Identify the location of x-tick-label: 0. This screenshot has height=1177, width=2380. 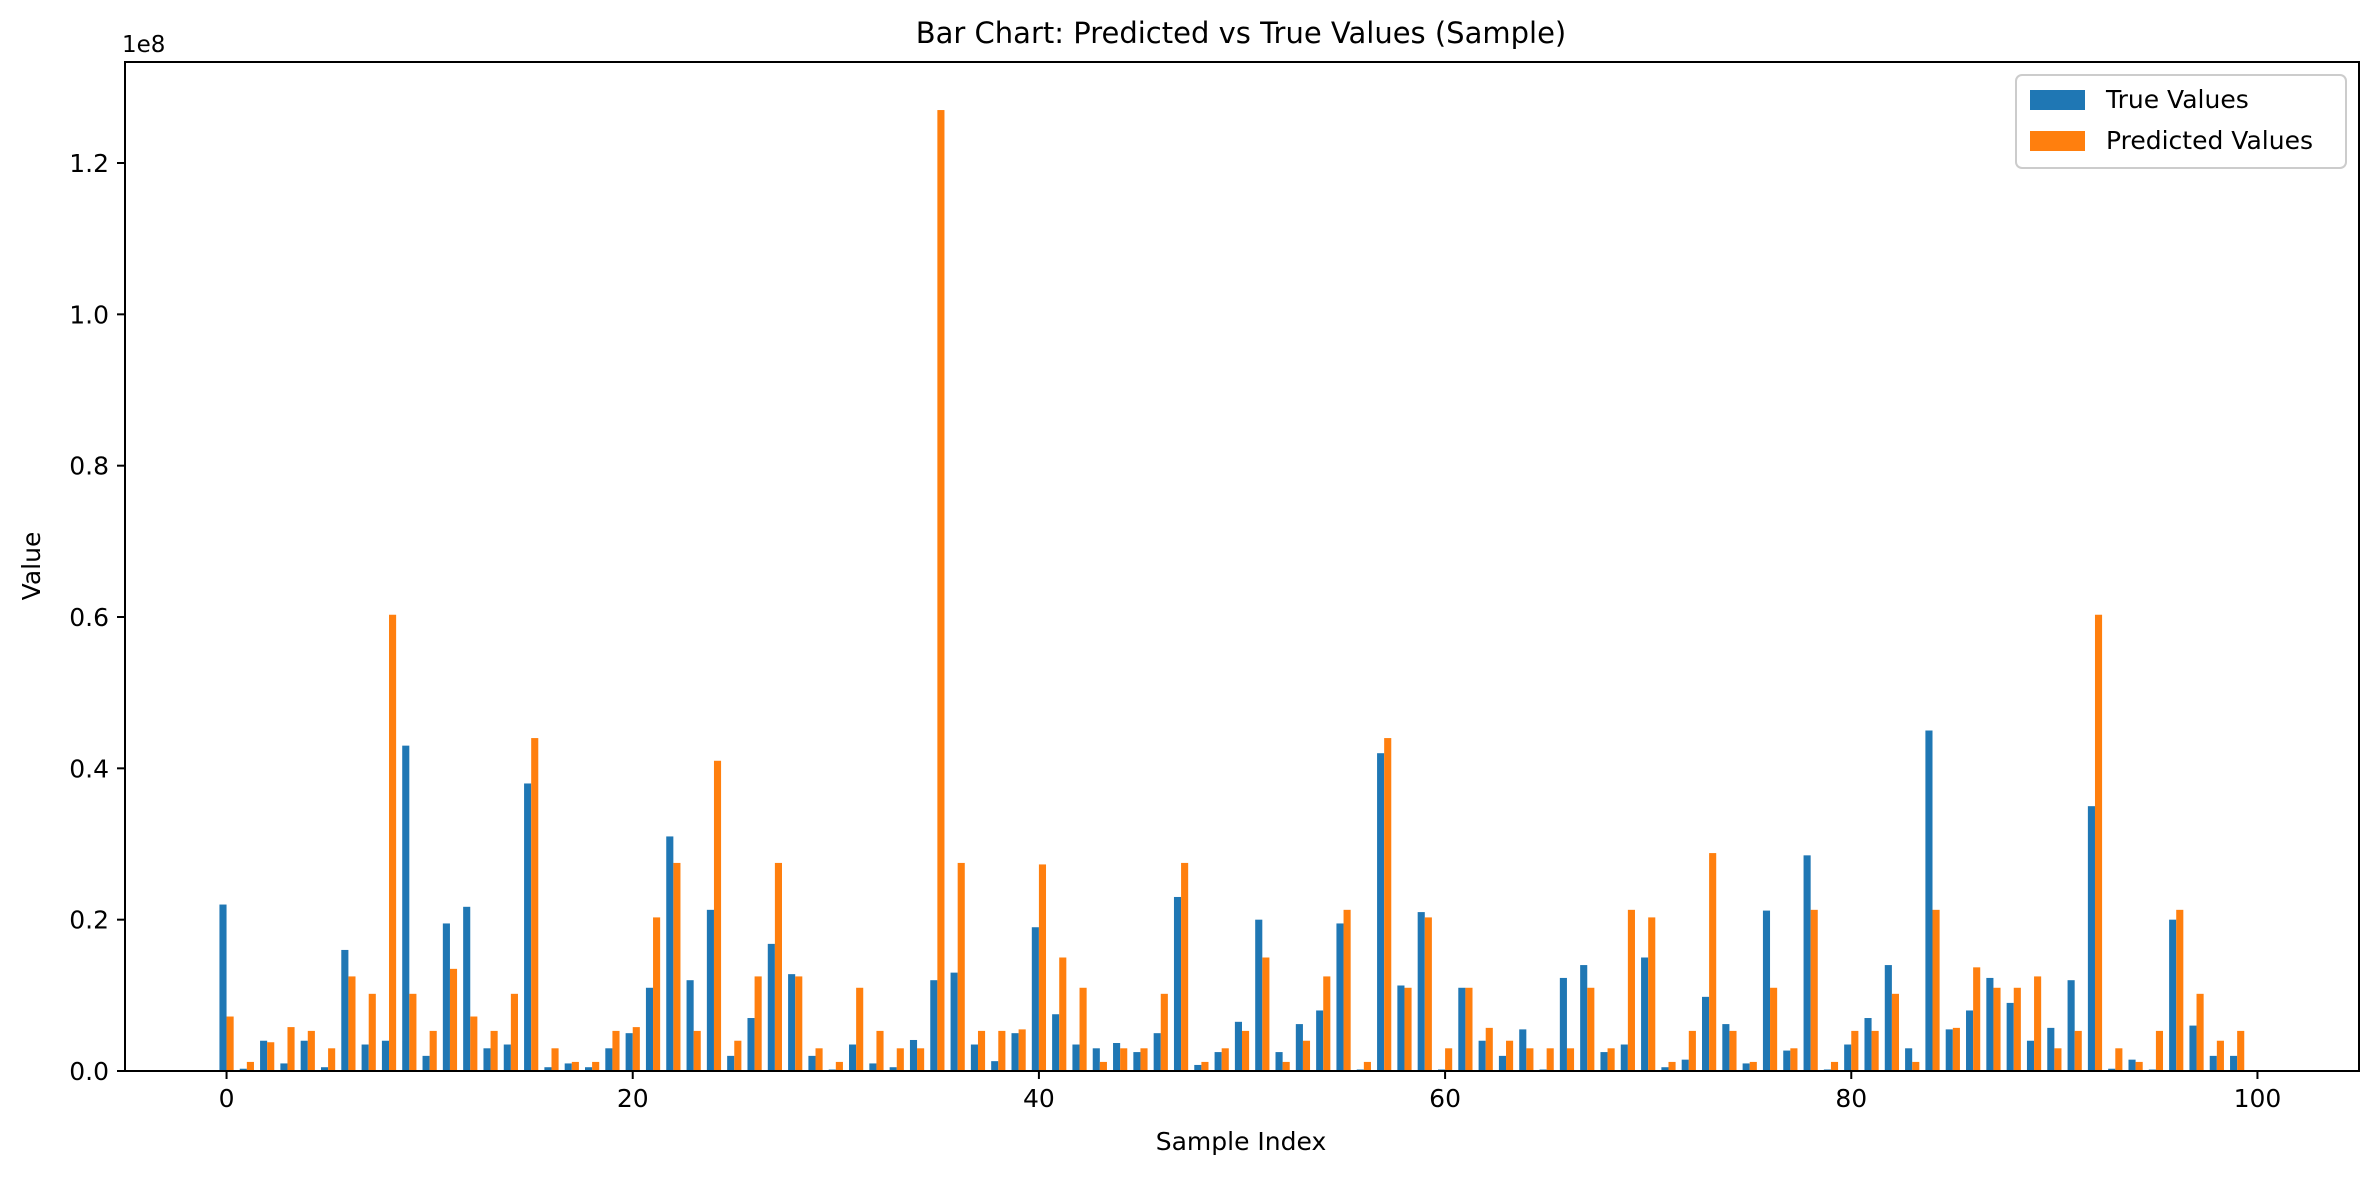
(227, 1098).